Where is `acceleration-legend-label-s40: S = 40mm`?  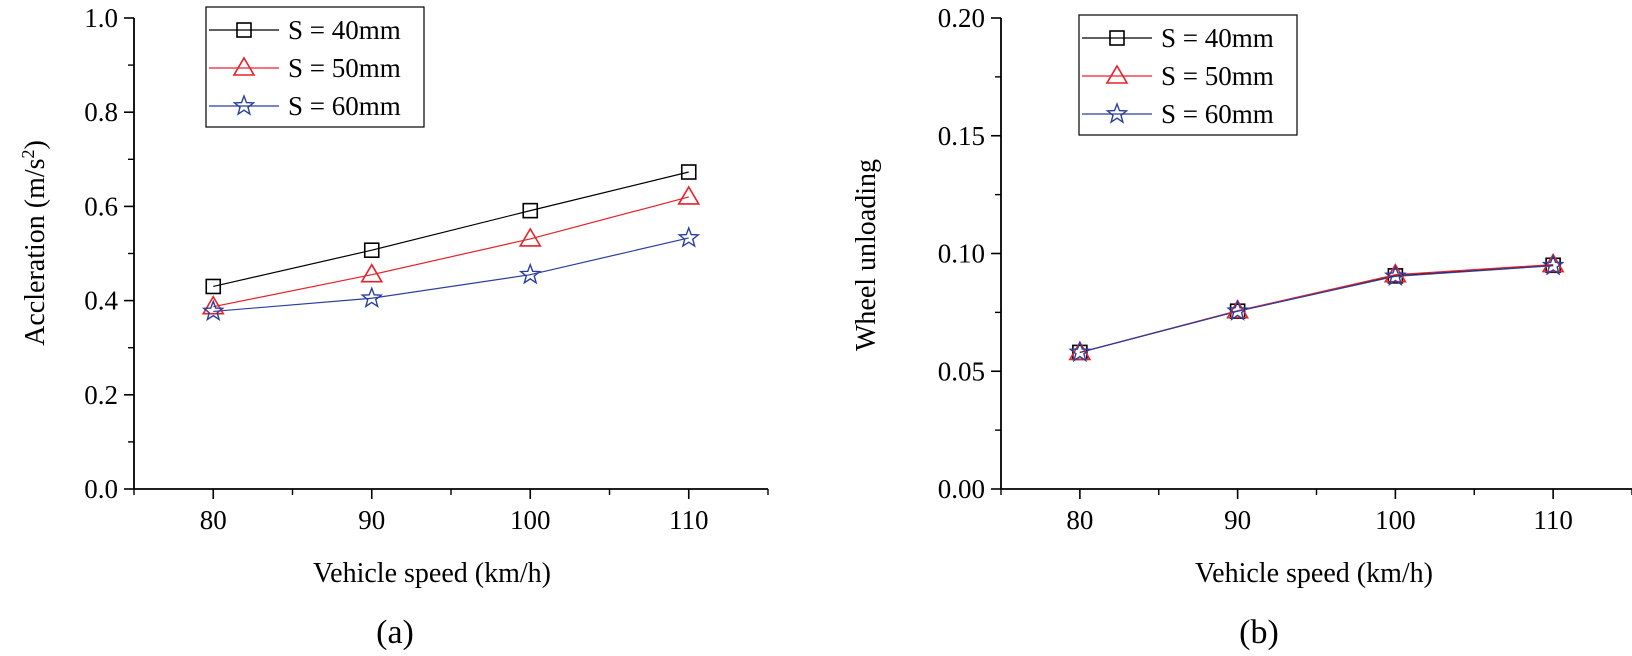
acceleration-legend-label-s40: S = 40mm is located at coordinates (344, 30).